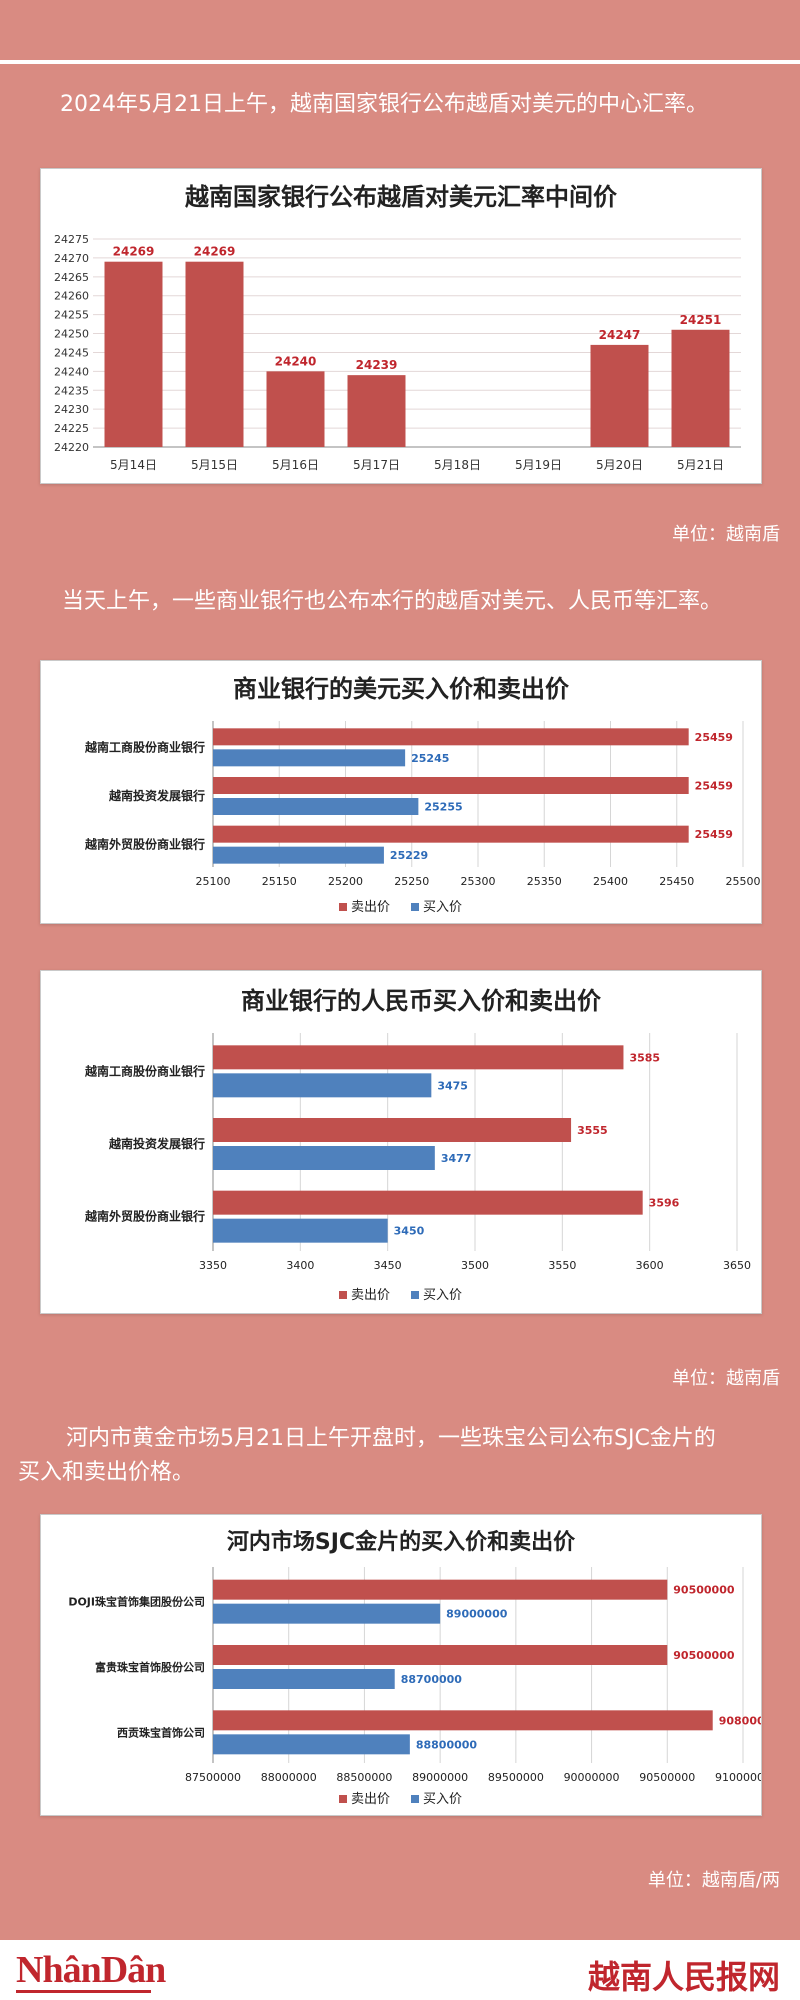  Describe the element at coordinates (738, 1777) in the screenshot. I see `x-tick-label: 91000000` at that location.